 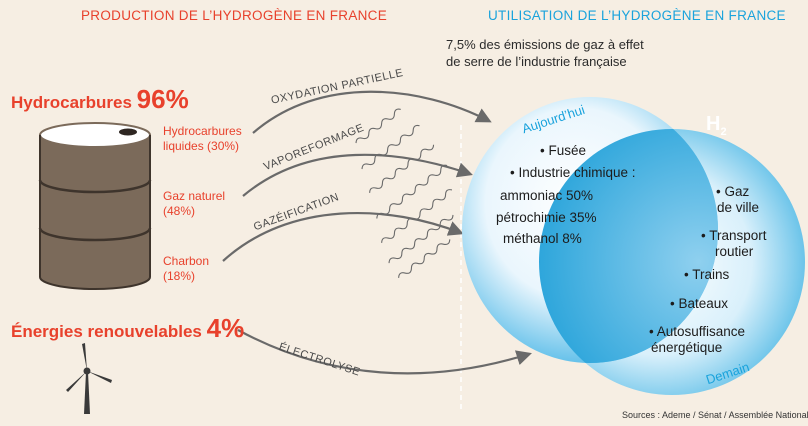 What do you see at coordinates (546, 217) in the screenshot?
I see `use-petrochimie: pétrochimie 35%` at bounding box center [546, 217].